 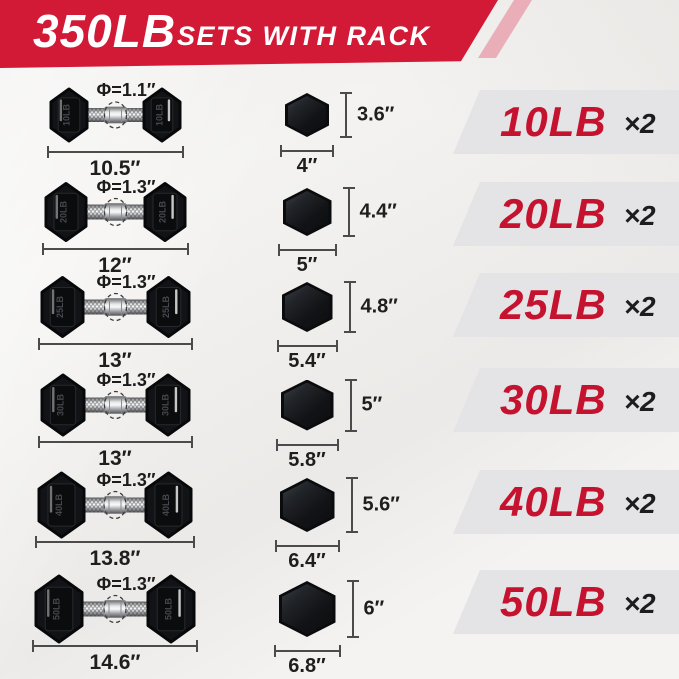 I want to click on length-dim-value: 10.5″, so click(x=115, y=168).